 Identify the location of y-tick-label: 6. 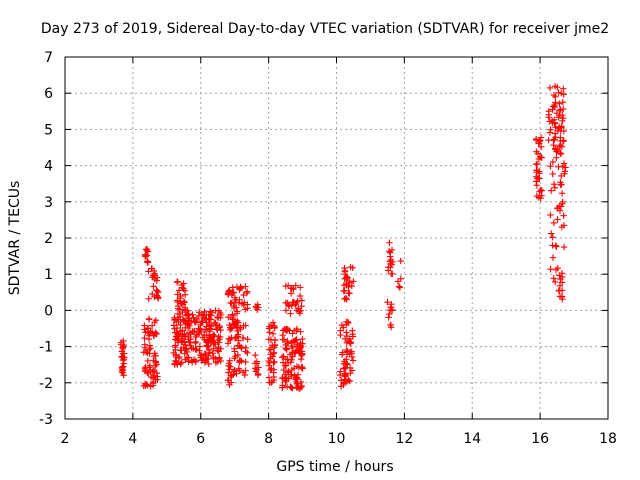
(48, 94).